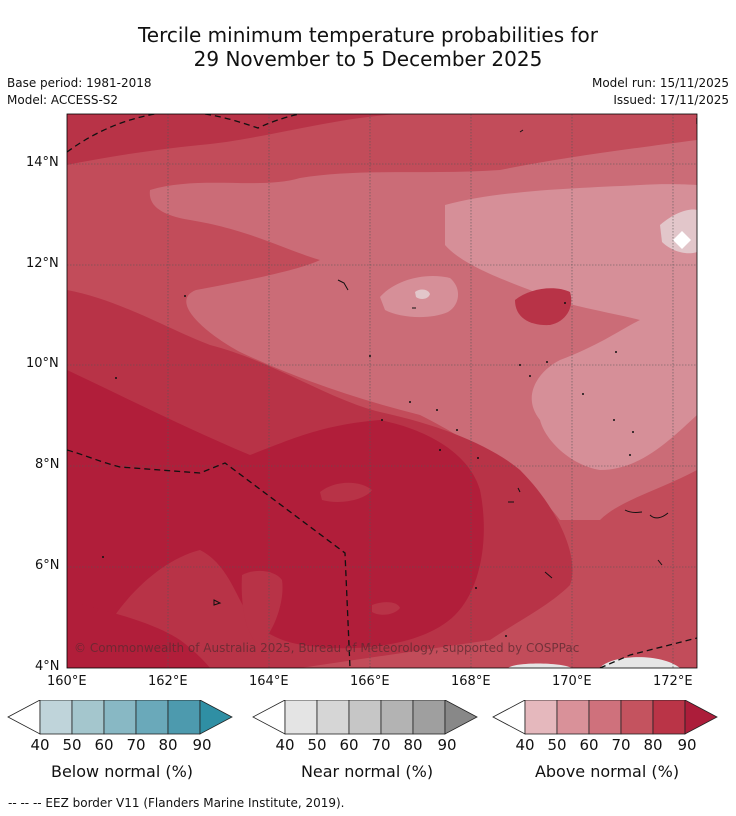 Image resolution: width=736 pixels, height=816 pixels. Describe the element at coordinates (216, 717) in the screenshot. I see `cbar-below-over-arrow` at that location.